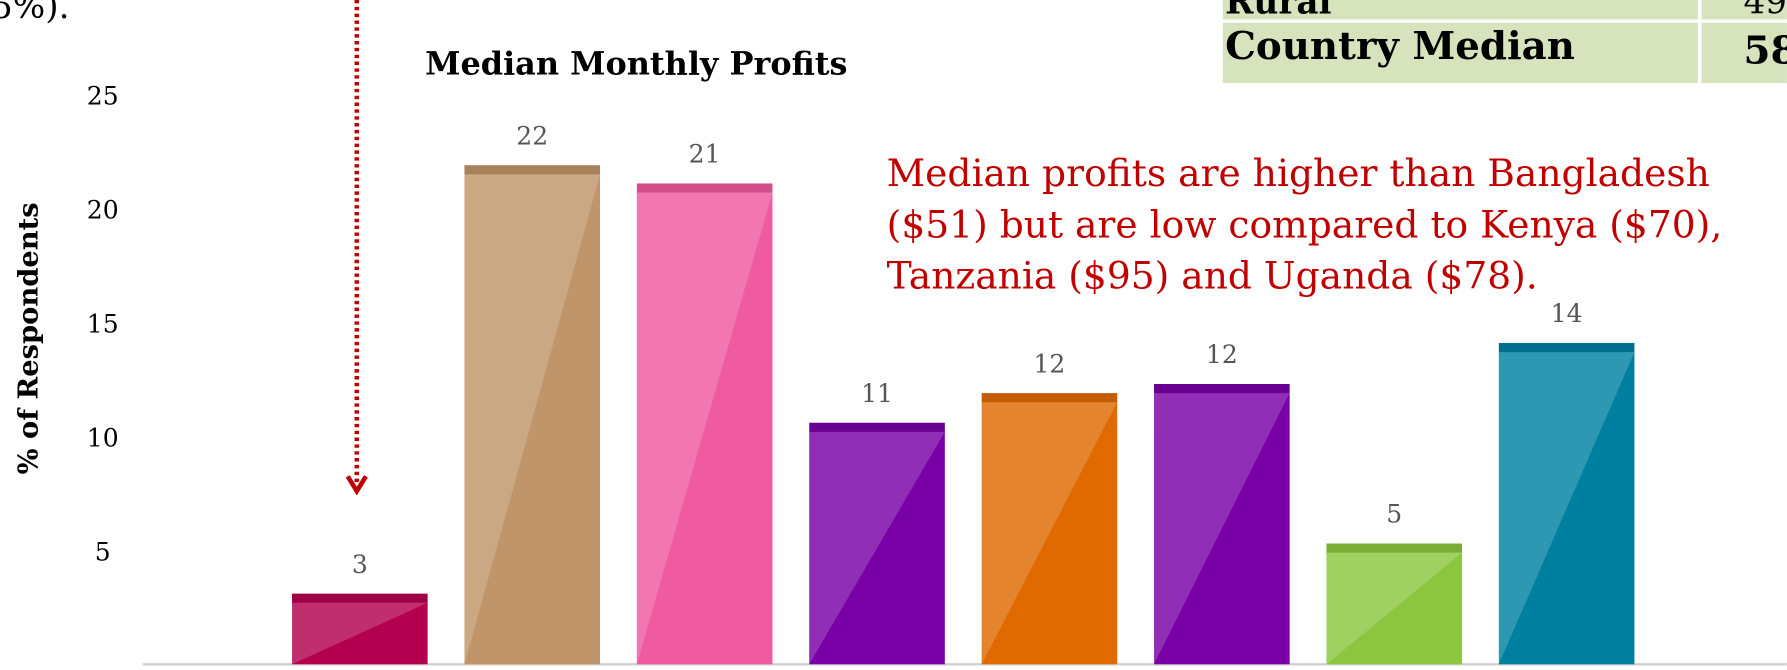 This screenshot has height=670, width=1787. I want to click on value-label: 21, so click(705, 154).